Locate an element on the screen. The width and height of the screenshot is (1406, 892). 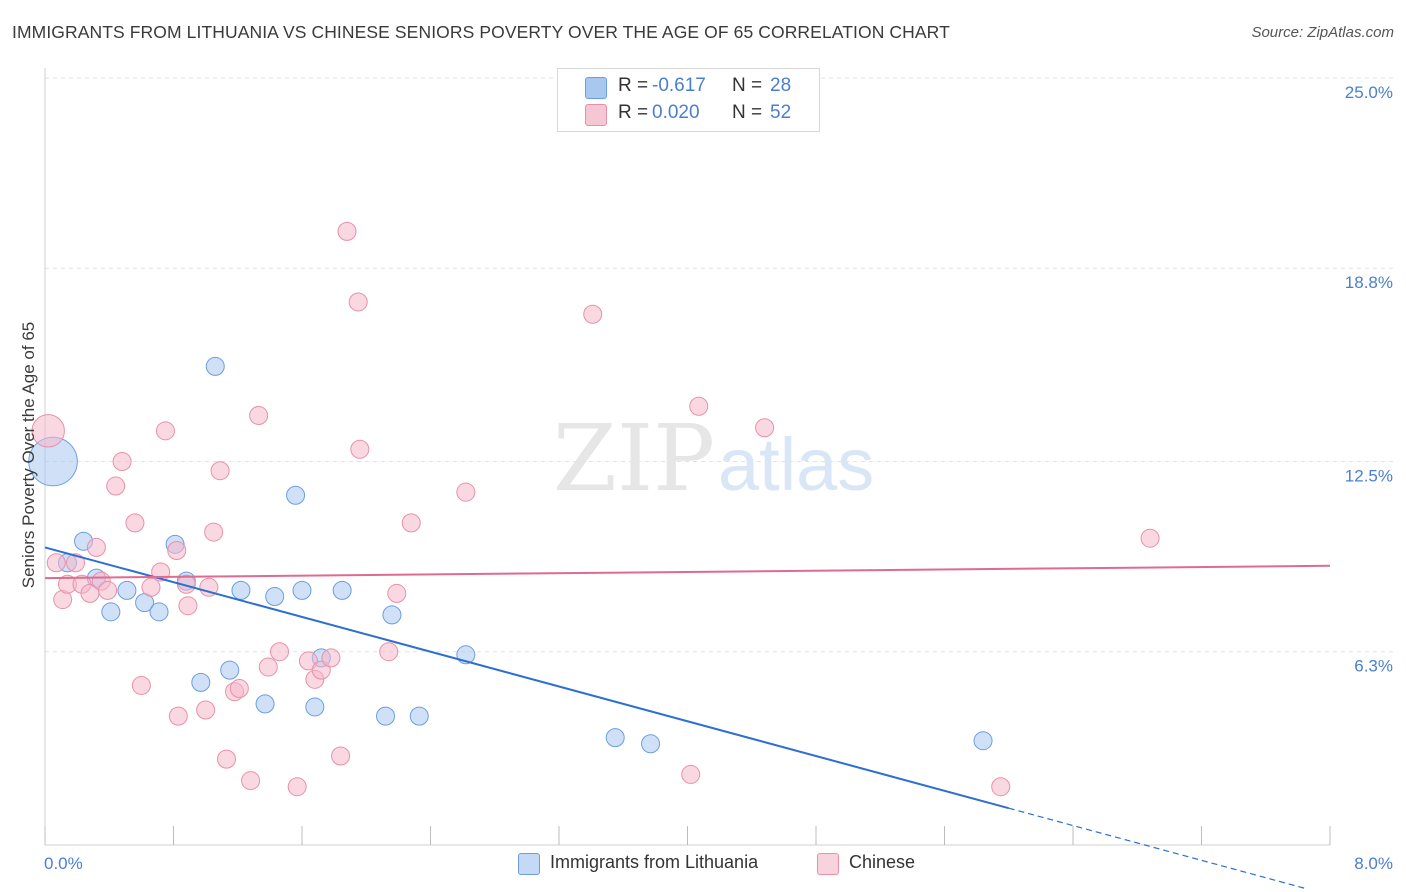
y-tick-label: 12.5% is located at coordinates (1369, 476).